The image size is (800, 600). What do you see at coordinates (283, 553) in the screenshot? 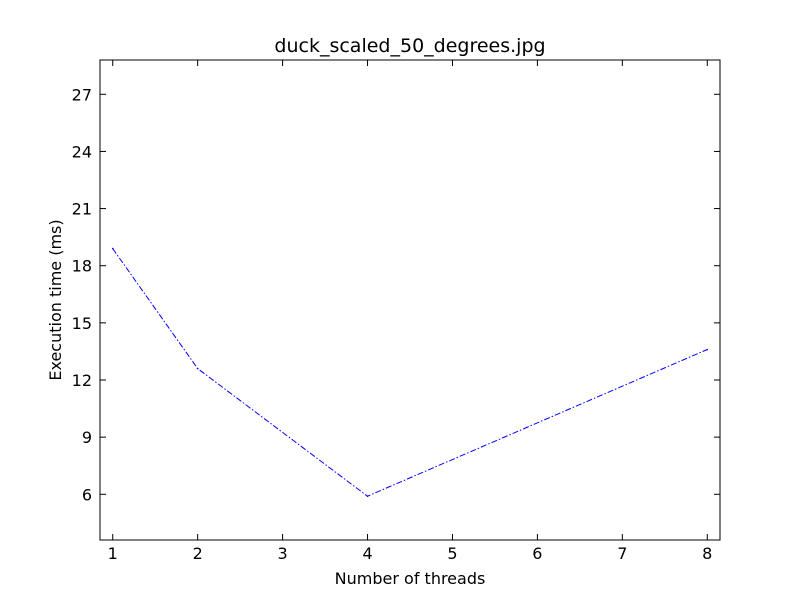
I see `x-tick-label: 3` at bounding box center [283, 553].